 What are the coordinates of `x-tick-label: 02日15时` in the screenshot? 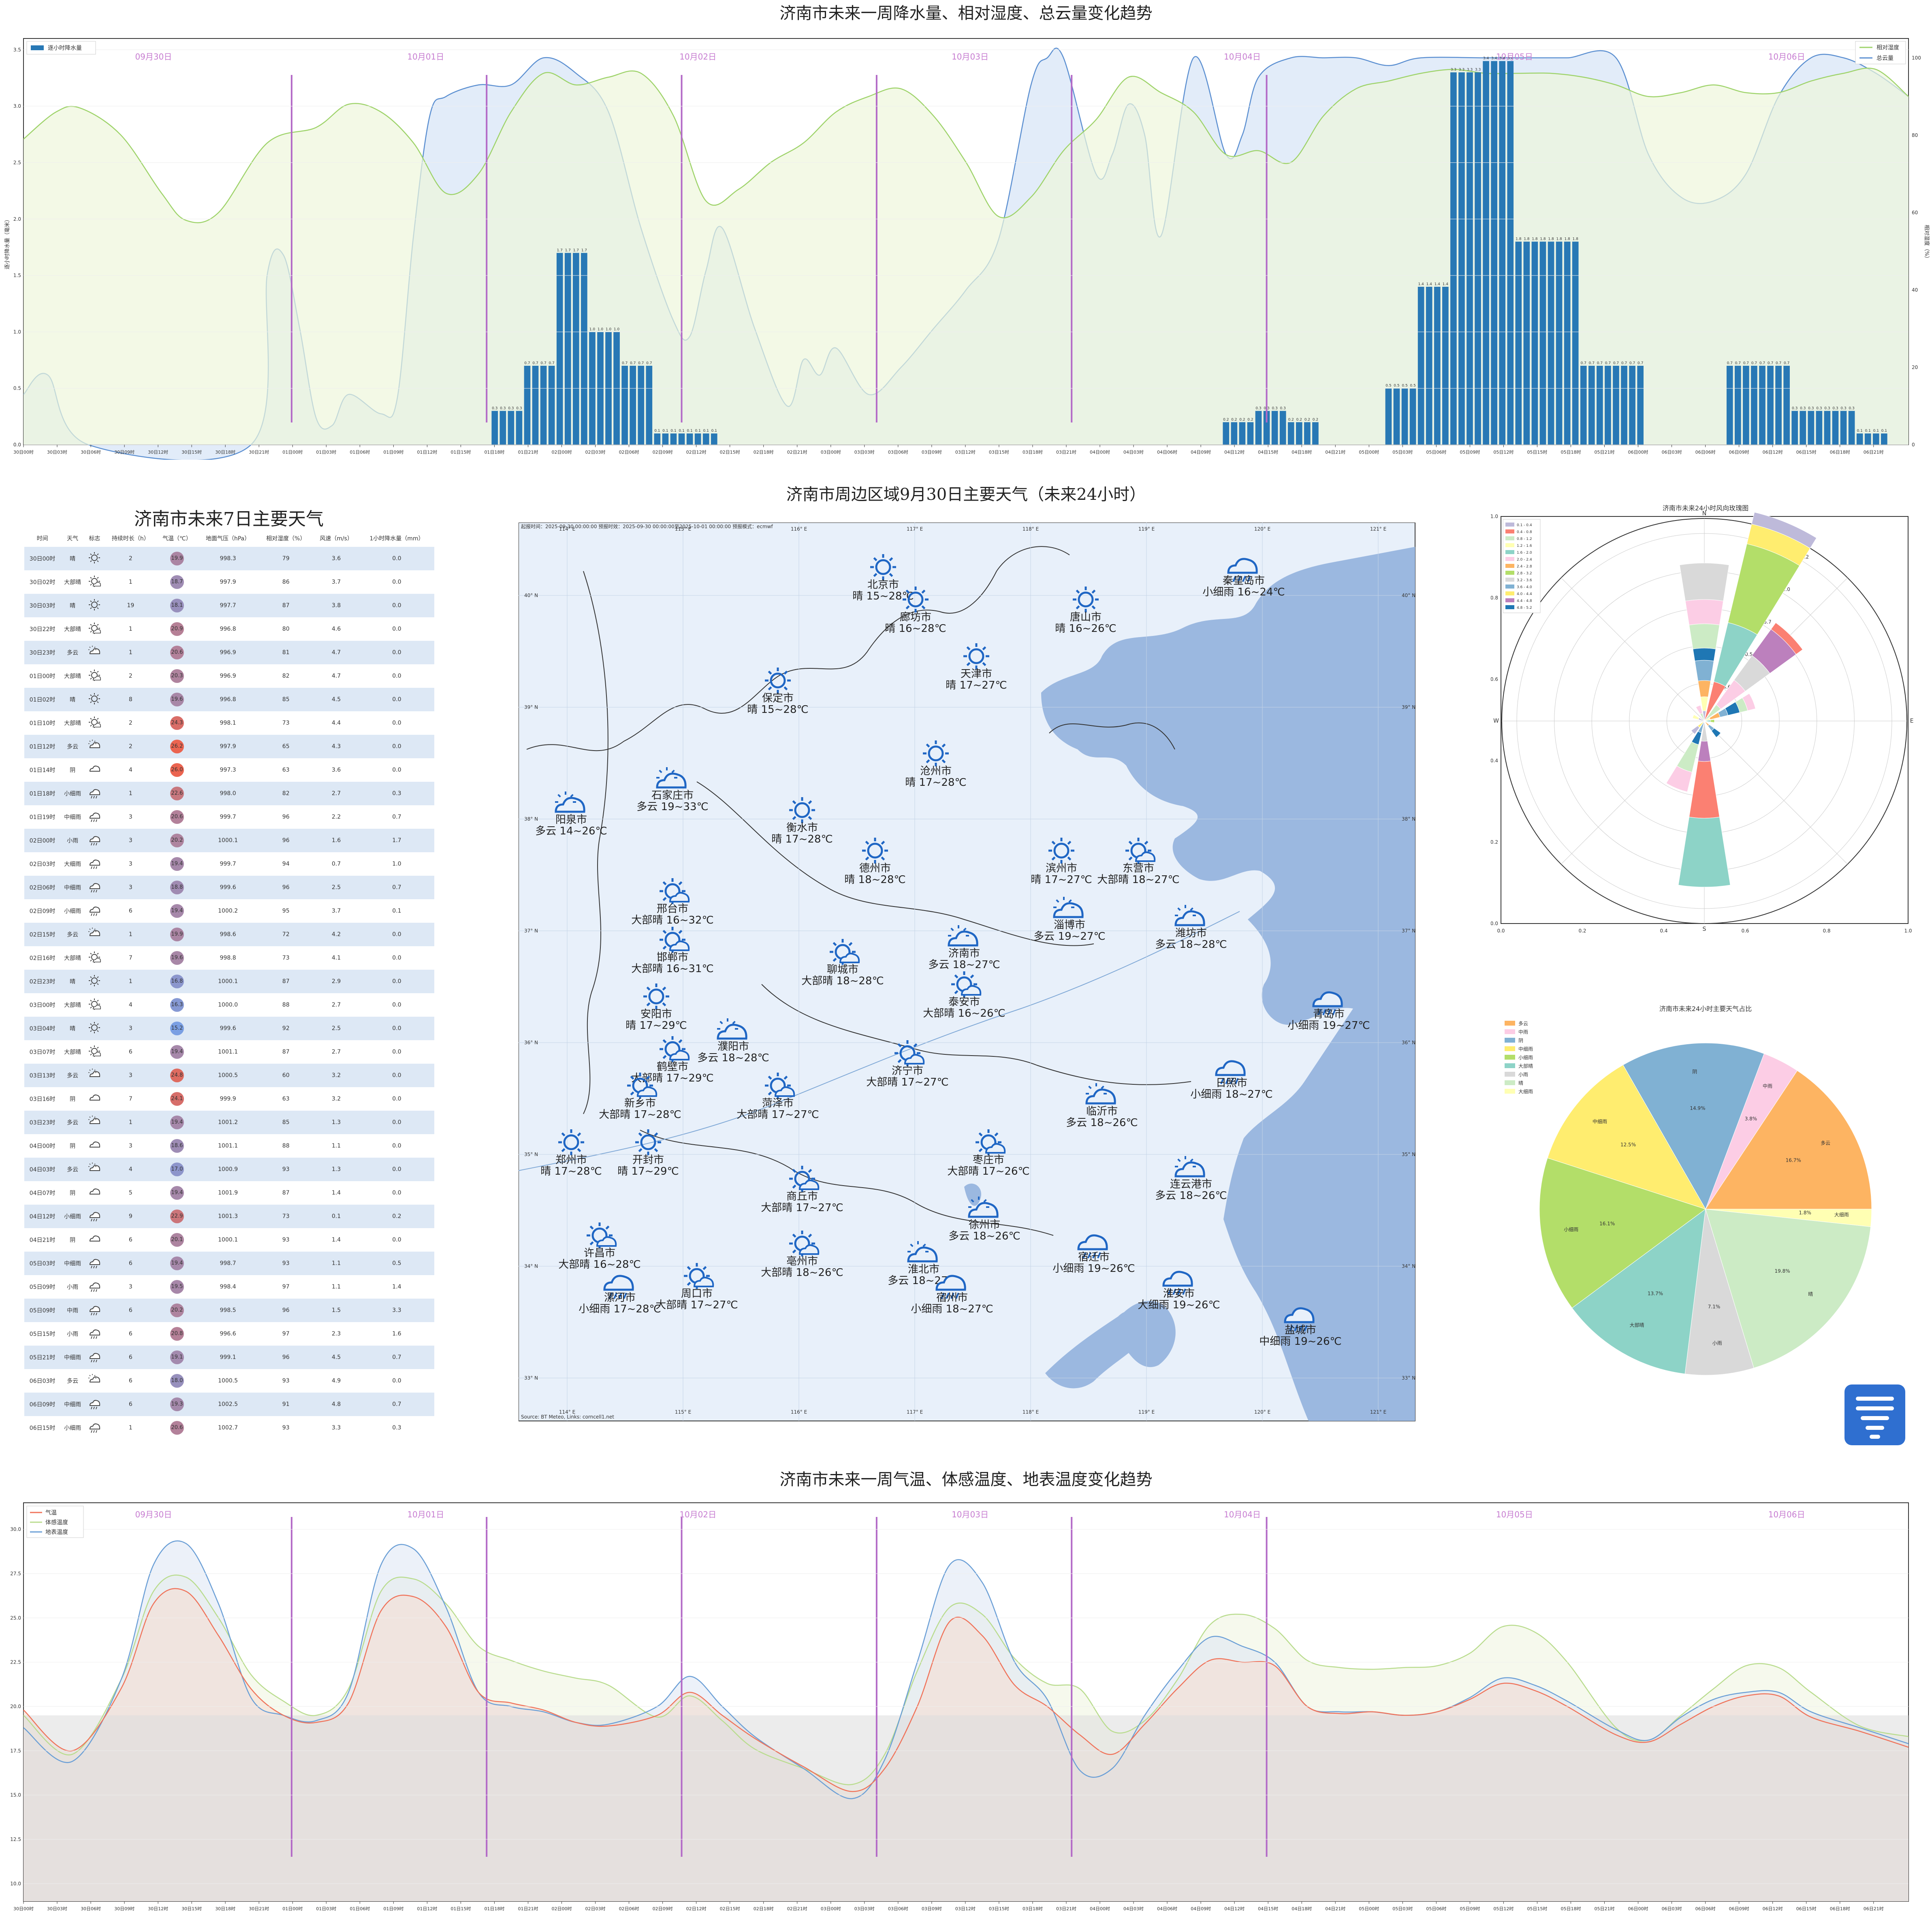 It's located at (730, 453).